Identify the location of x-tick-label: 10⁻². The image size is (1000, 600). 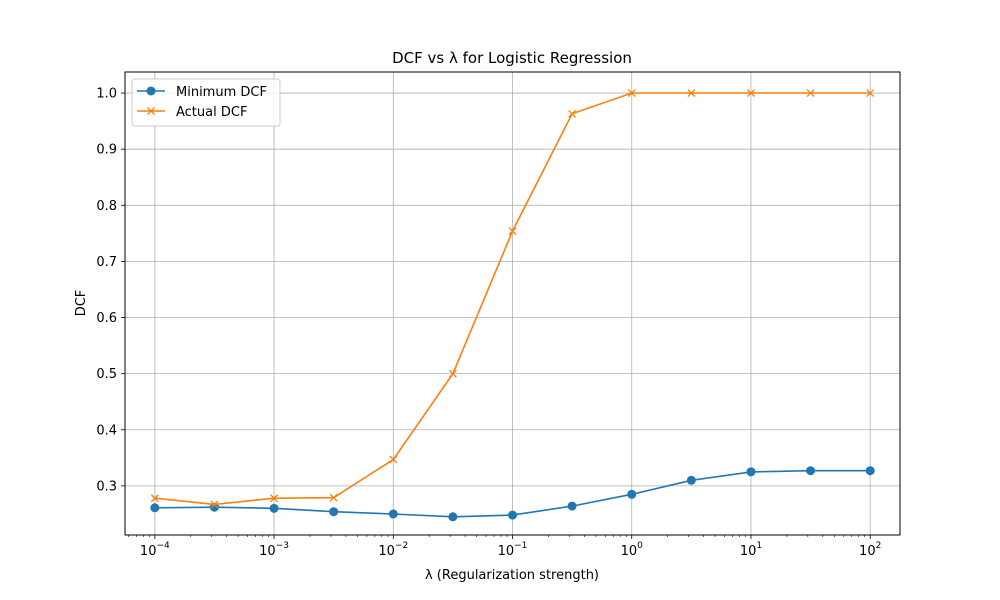
(393, 550).